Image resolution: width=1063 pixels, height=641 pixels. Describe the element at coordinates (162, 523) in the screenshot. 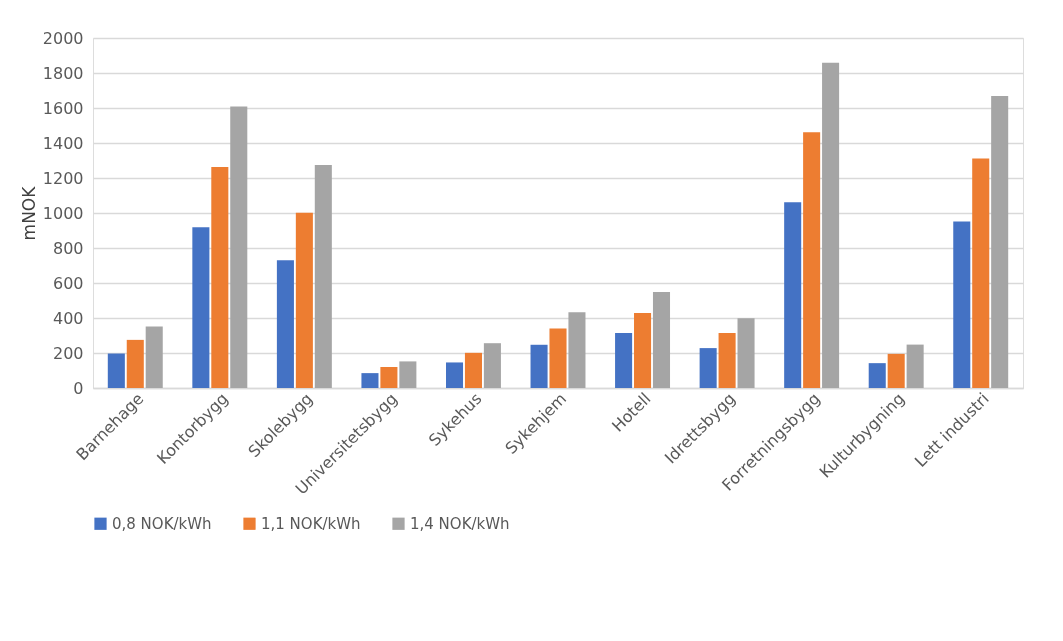

I see `legend-label: 0,8 NOK/kWh` at that location.